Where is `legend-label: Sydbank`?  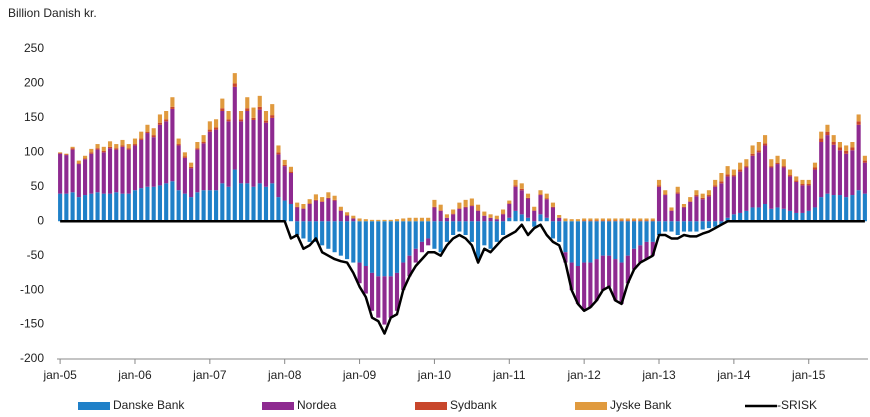
legend-label: Sydbank is located at coordinates (474, 405).